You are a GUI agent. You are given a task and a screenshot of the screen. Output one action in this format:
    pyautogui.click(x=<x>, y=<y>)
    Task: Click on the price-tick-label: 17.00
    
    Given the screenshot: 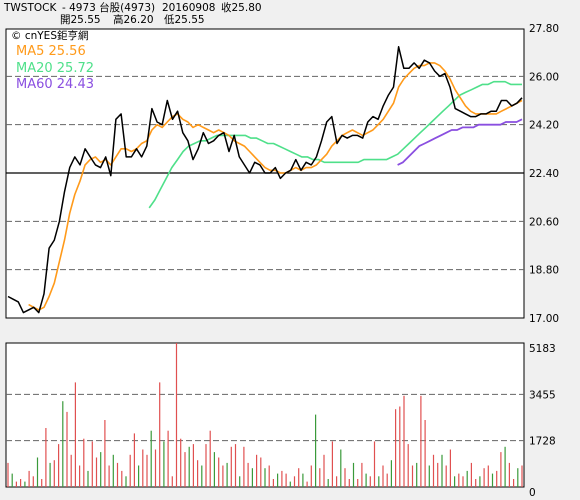 What is the action you would take?
    pyautogui.click(x=544, y=319)
    